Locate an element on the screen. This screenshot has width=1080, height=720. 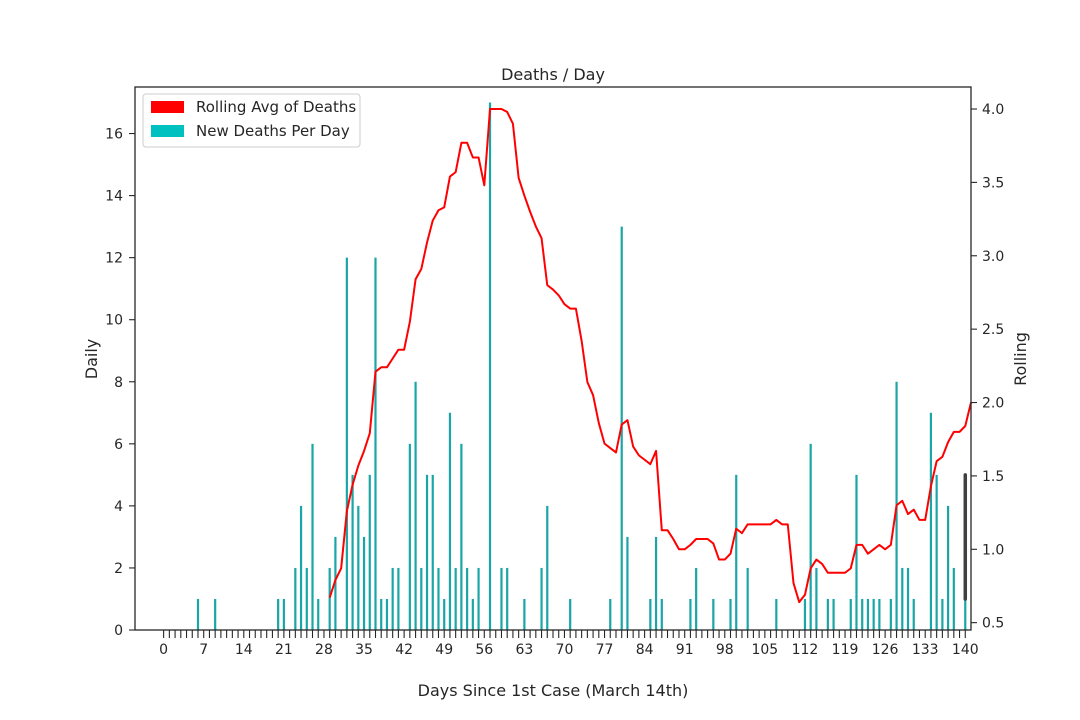
legend: Rolling Avg of Deaths New Deaths Per Day is located at coordinates (251, 120).